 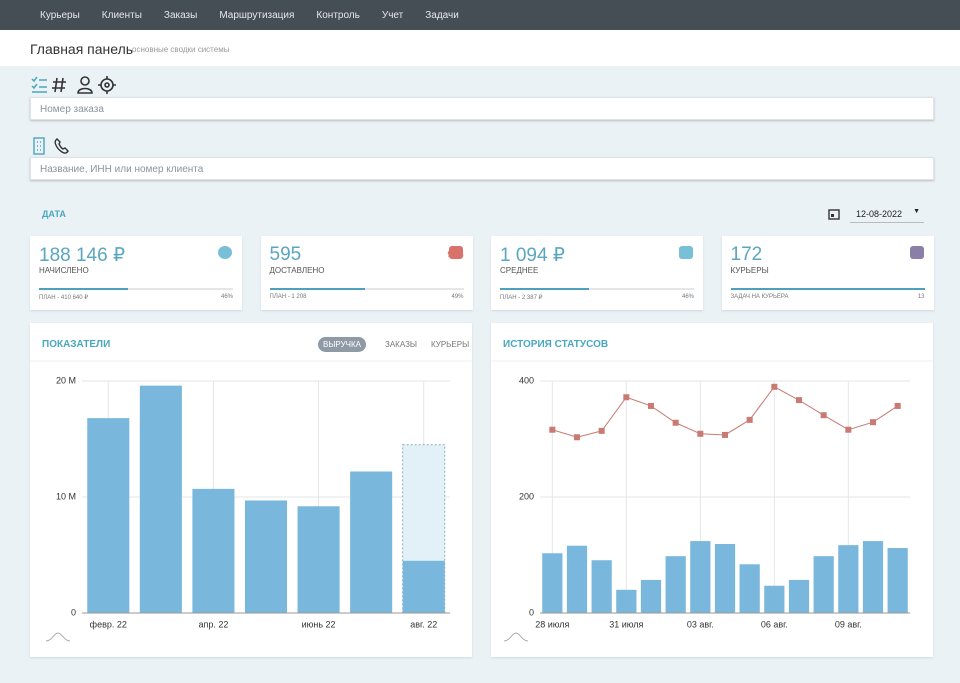 What do you see at coordinates (556, 344) in the screenshot?
I see `chart-title: ИСТОРИЯ СТАТУСОВ` at bounding box center [556, 344].